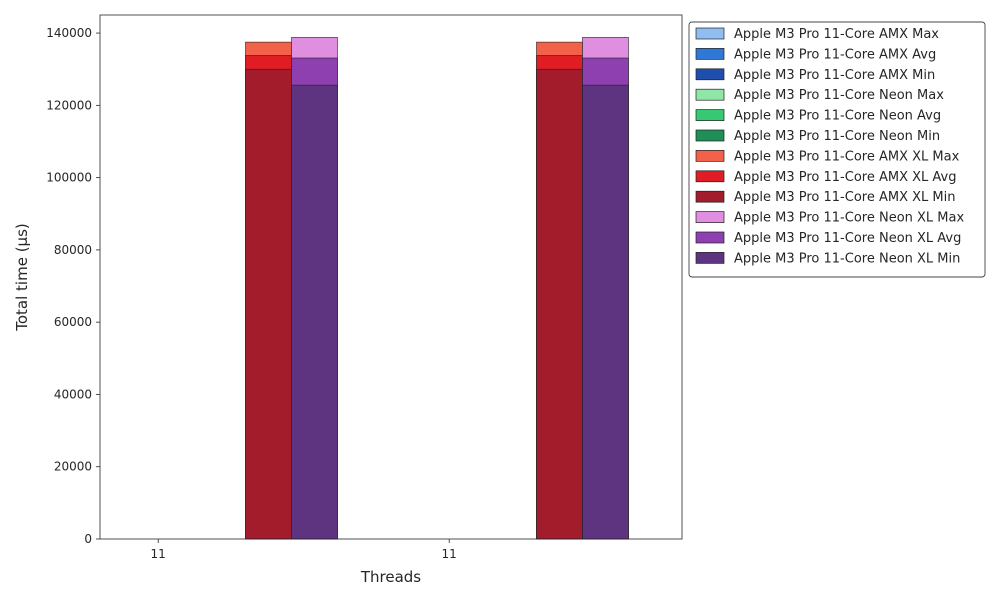 This screenshot has width=1000, height=600. What do you see at coordinates (73, 394) in the screenshot?
I see `y-tick-label: 40000` at bounding box center [73, 394].